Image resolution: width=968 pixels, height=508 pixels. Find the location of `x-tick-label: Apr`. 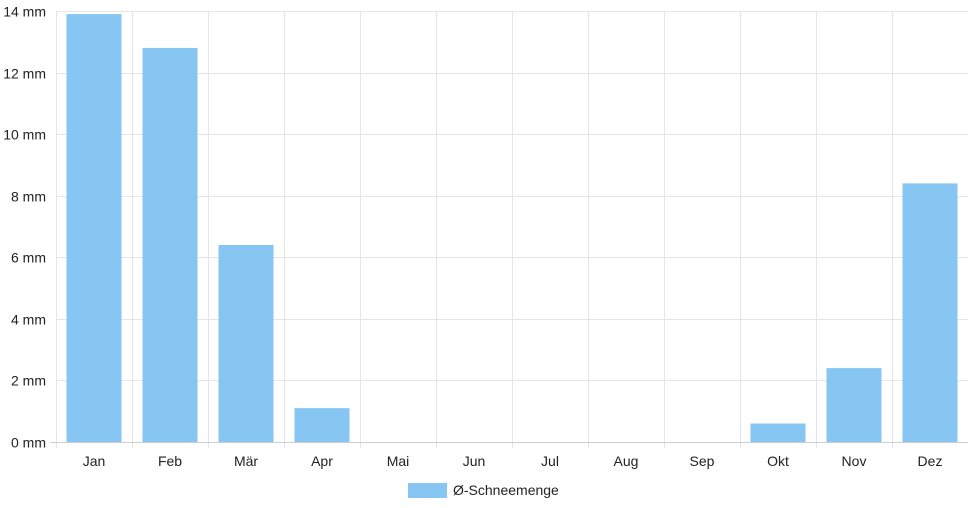

x-tick-label: Apr is located at coordinates (322, 461).